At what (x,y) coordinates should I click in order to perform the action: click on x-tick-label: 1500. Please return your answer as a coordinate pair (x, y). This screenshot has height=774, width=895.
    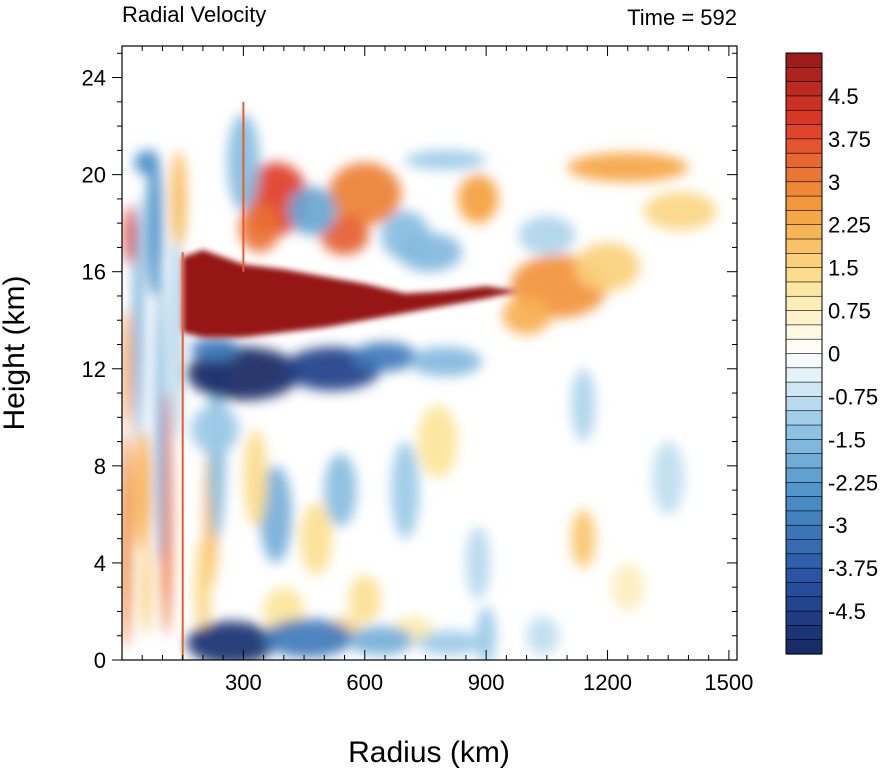
    Looking at the image, I should click on (728, 682).